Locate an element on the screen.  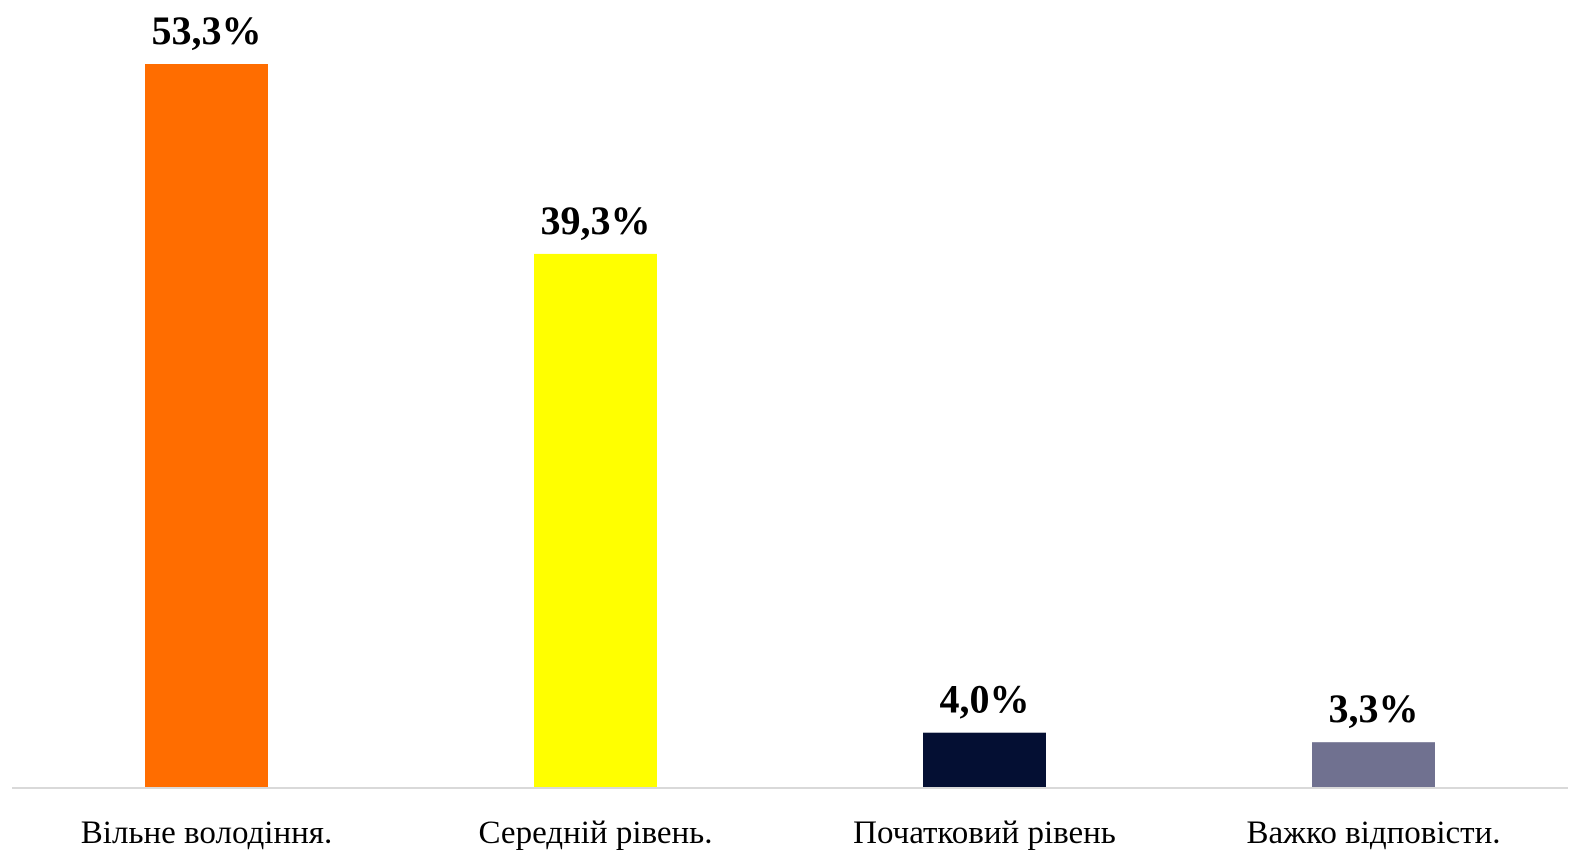
data-label-3: 3,3% is located at coordinates (1374, 708).